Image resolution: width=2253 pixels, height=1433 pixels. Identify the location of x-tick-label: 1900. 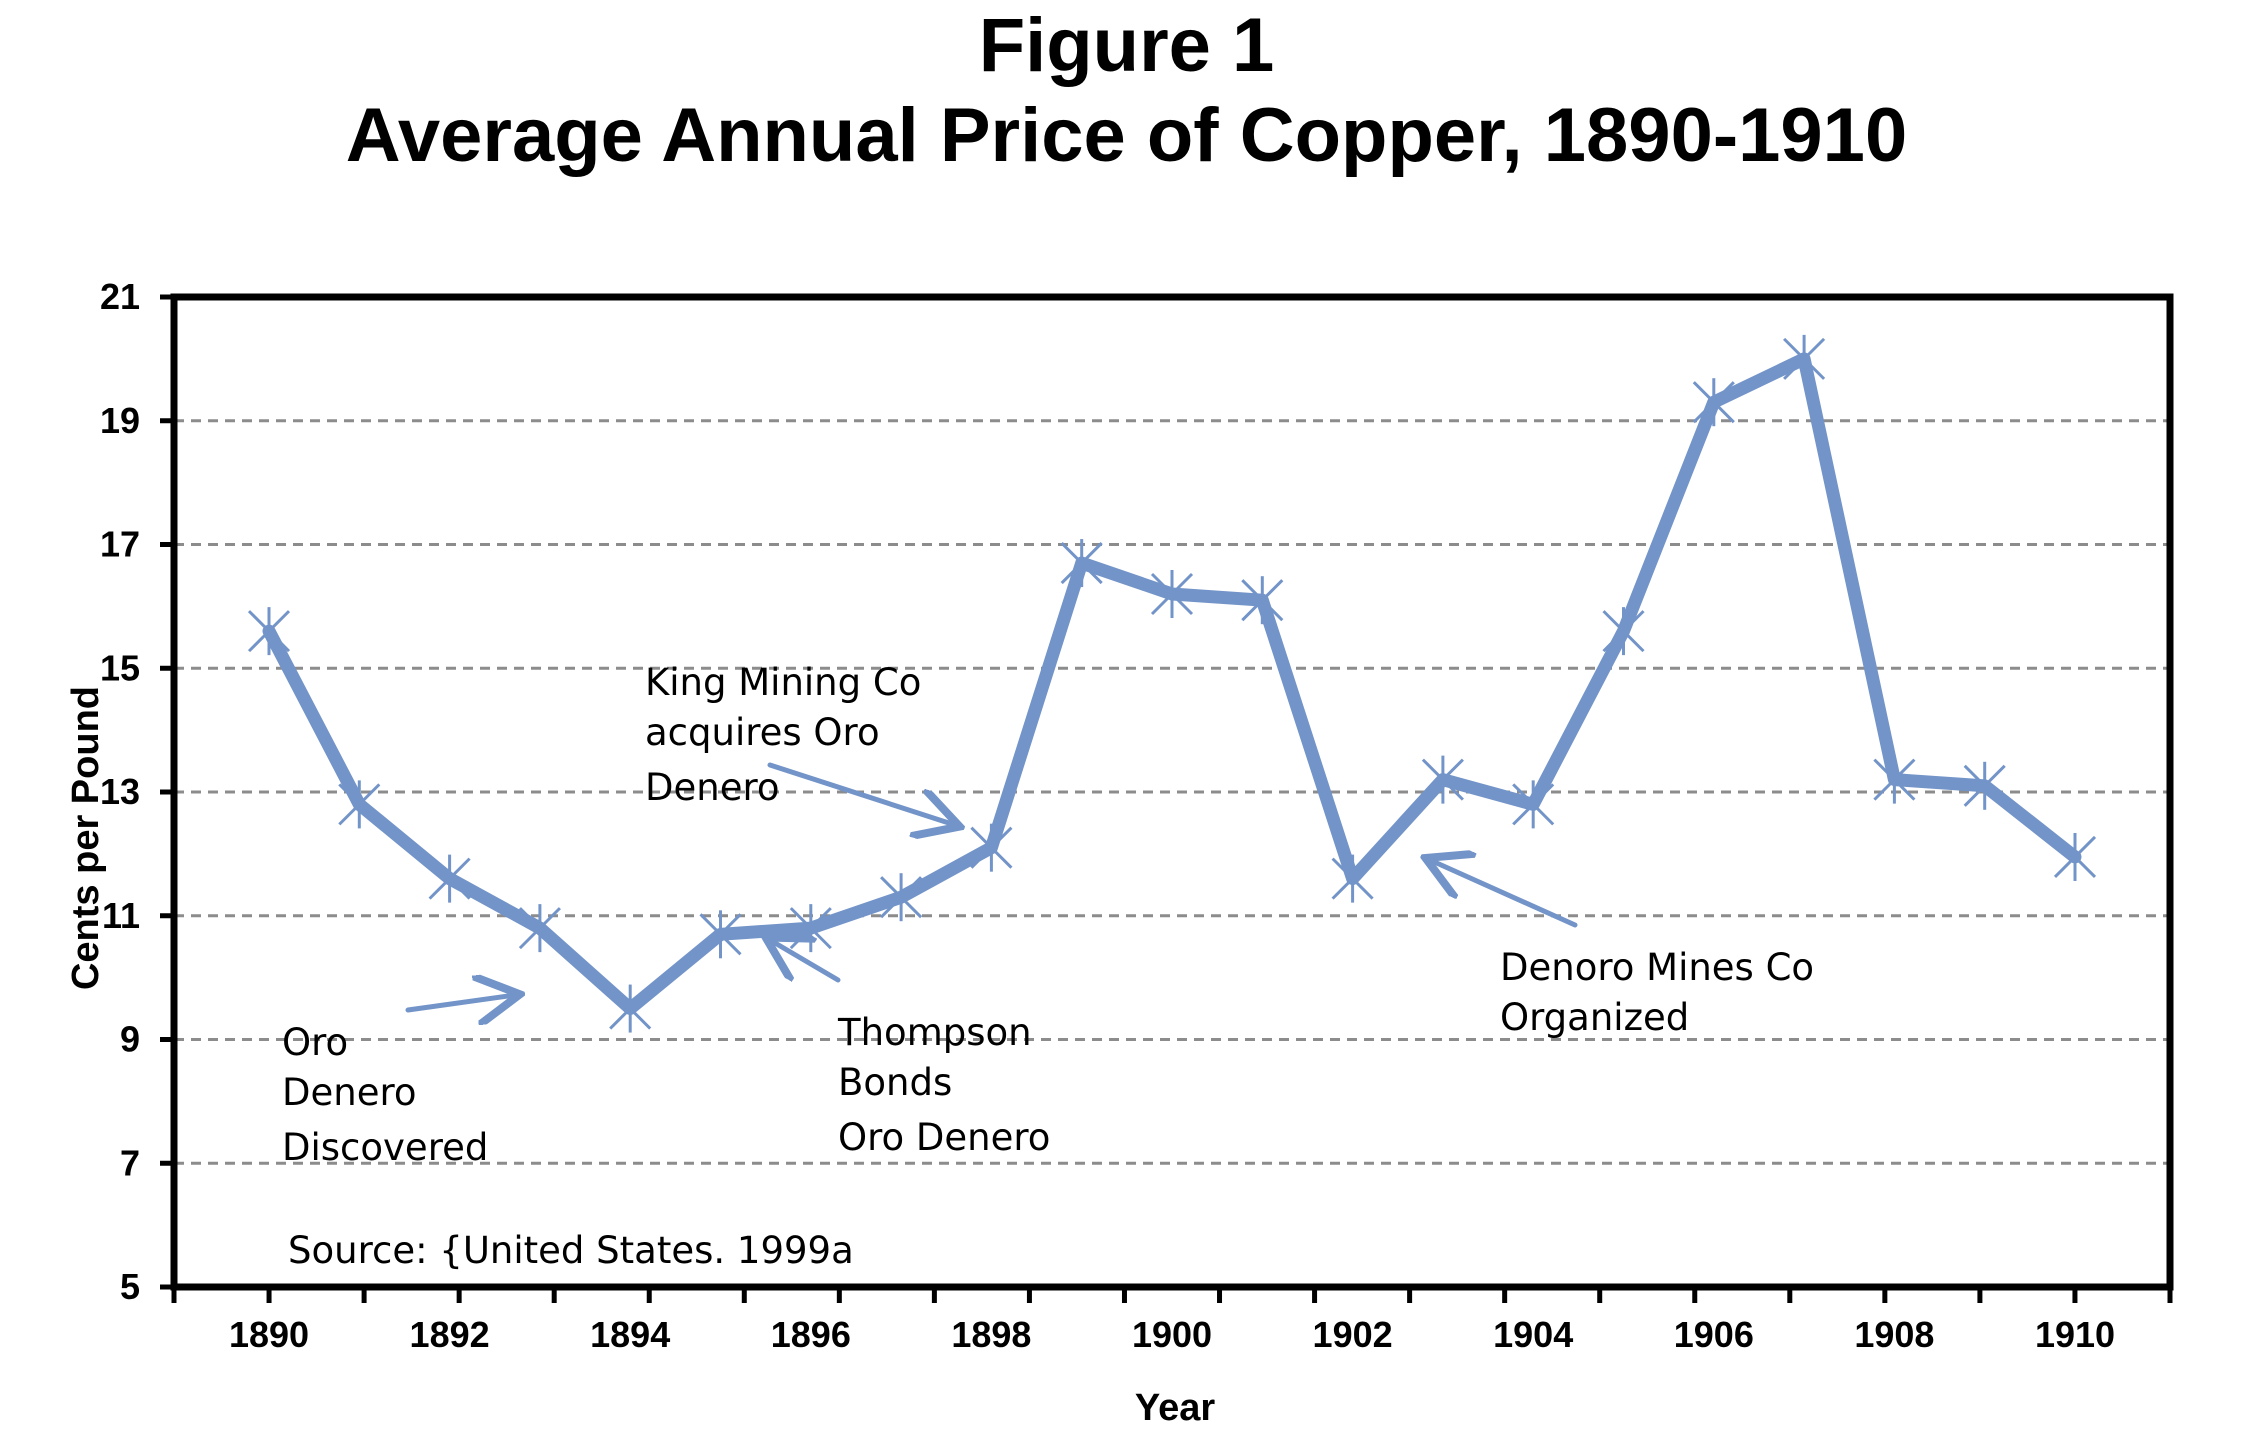
(1172, 1334).